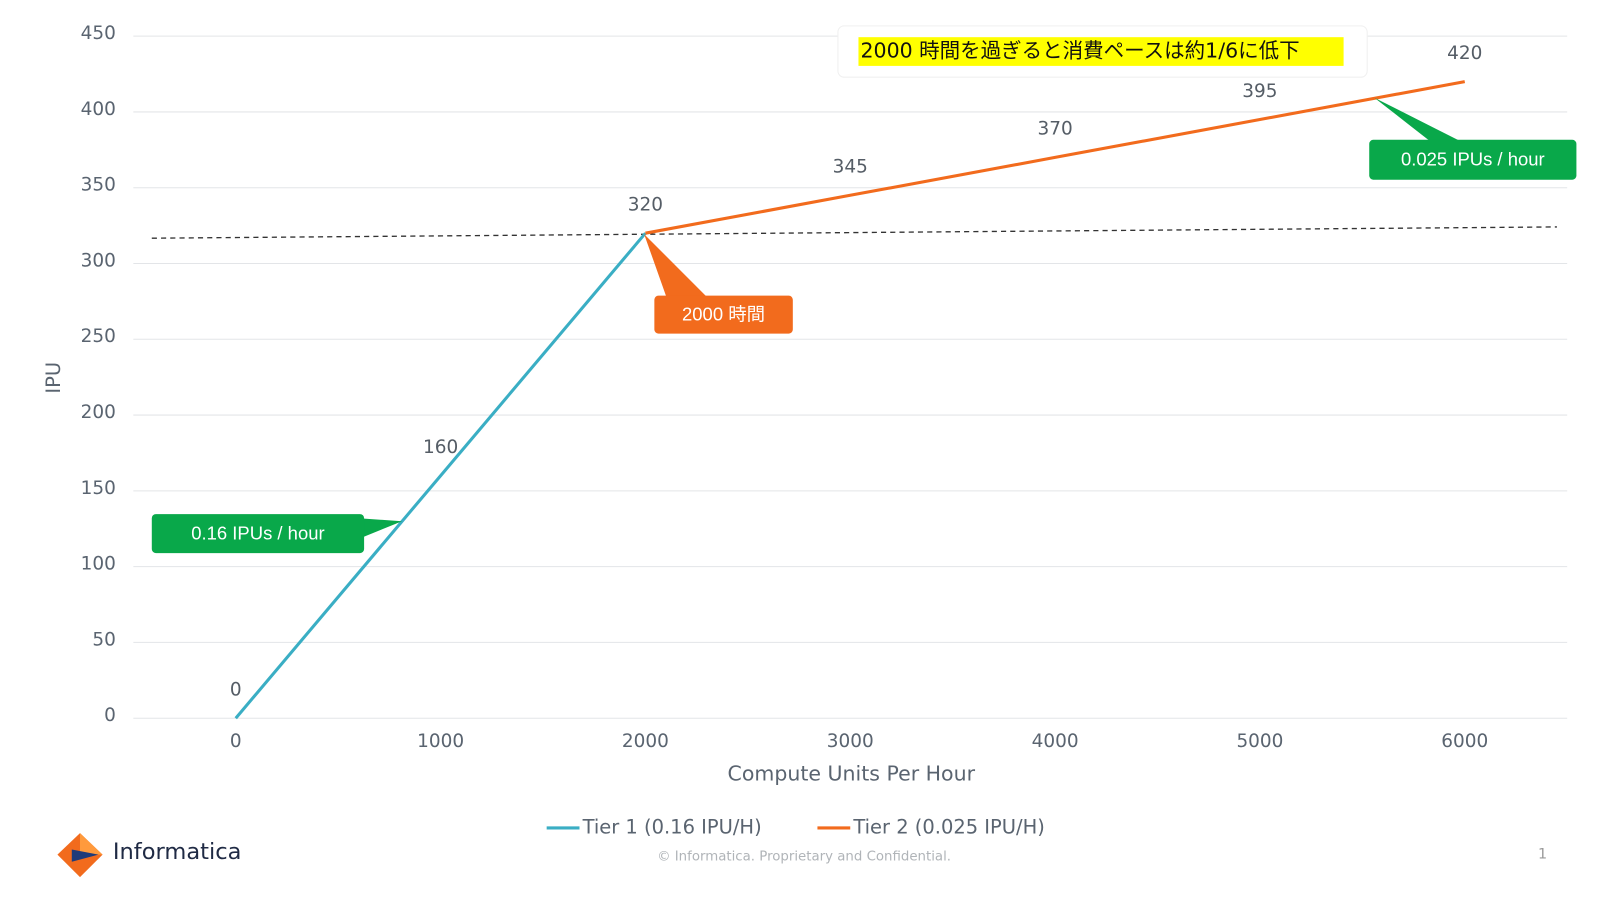  What do you see at coordinates (177, 852) in the screenshot?
I see `brand: Informatica` at bounding box center [177, 852].